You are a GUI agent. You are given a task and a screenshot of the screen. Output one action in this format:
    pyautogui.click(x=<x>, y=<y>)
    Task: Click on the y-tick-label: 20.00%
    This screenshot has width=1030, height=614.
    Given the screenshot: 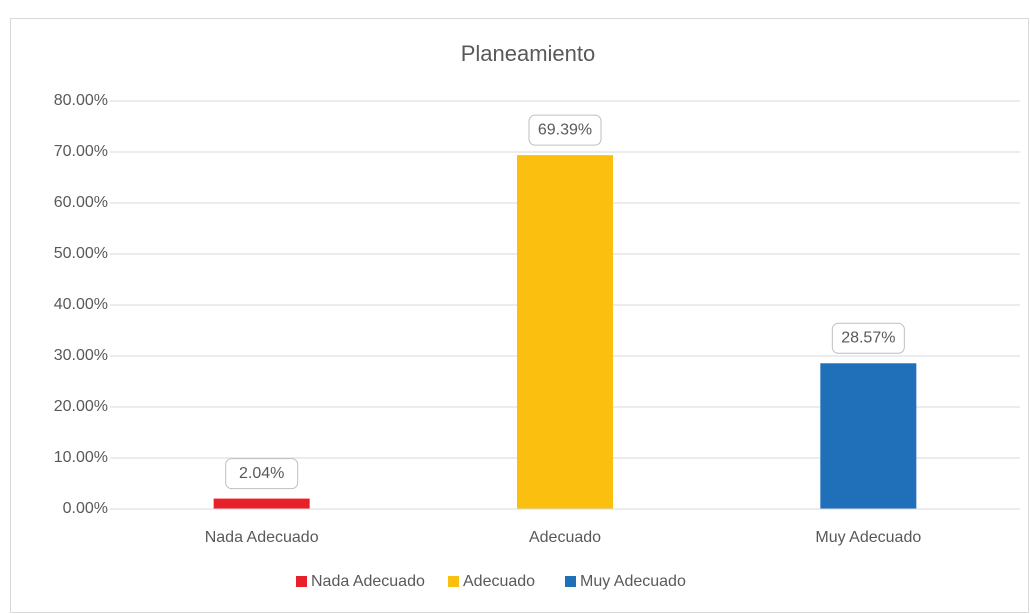 What is the action you would take?
    pyautogui.click(x=81, y=406)
    